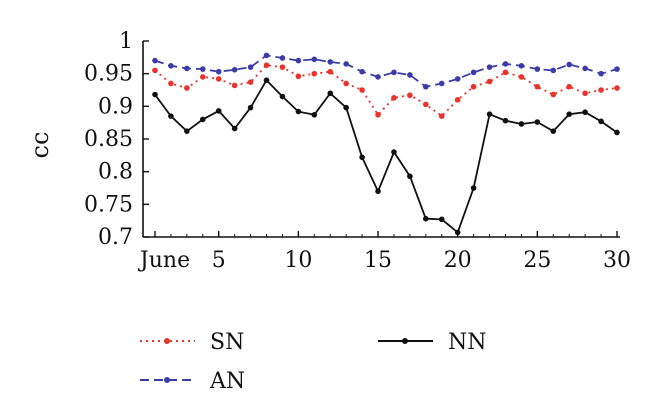  Describe the element at coordinates (126, 41) in the screenshot. I see `y-tick-label: 1` at that location.